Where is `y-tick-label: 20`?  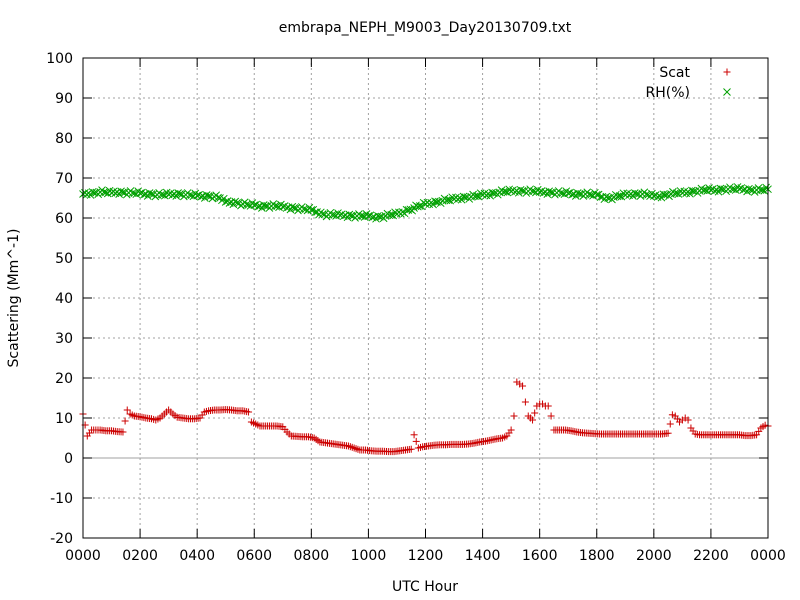
y-tick-label: 20 is located at coordinates (64, 379).